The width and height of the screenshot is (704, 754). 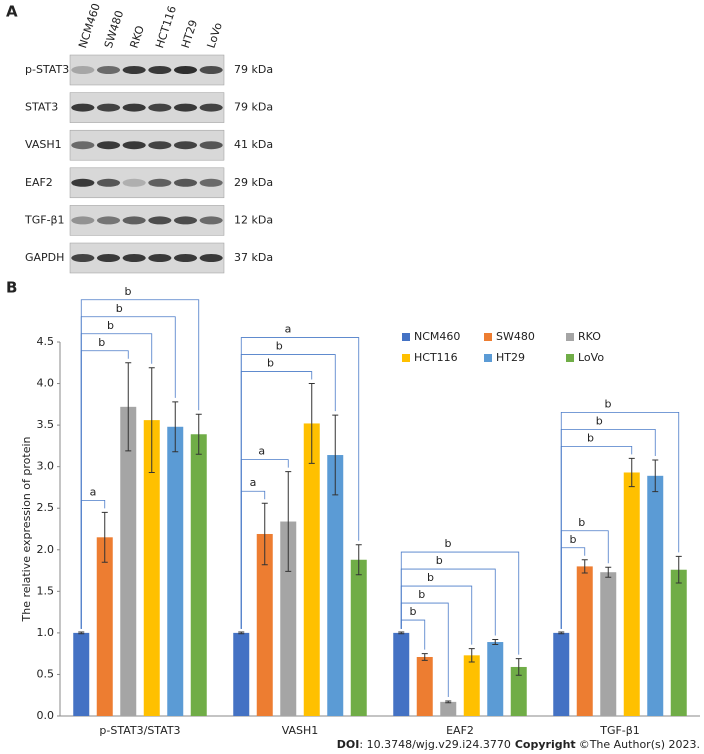 What do you see at coordinates (43, 144) in the screenshot?
I see `protein-label: VASH1` at bounding box center [43, 144].